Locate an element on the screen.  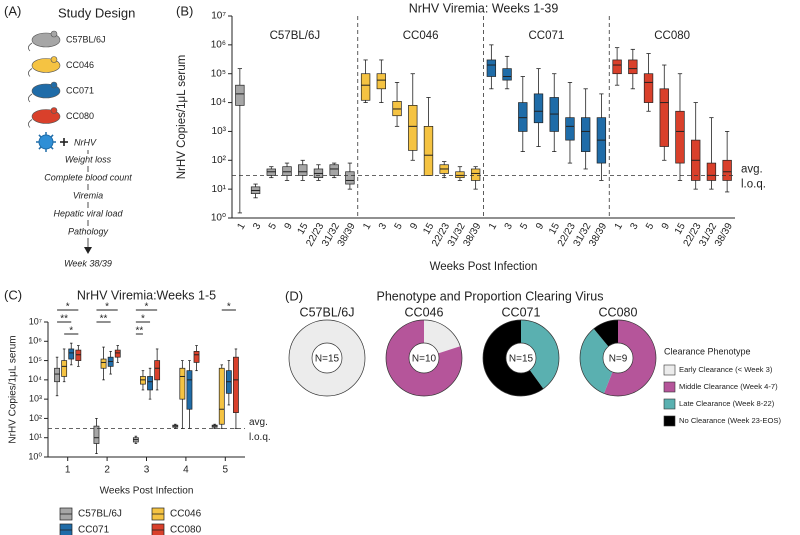
x-tick-label: 4 is located at coordinates (186, 470).